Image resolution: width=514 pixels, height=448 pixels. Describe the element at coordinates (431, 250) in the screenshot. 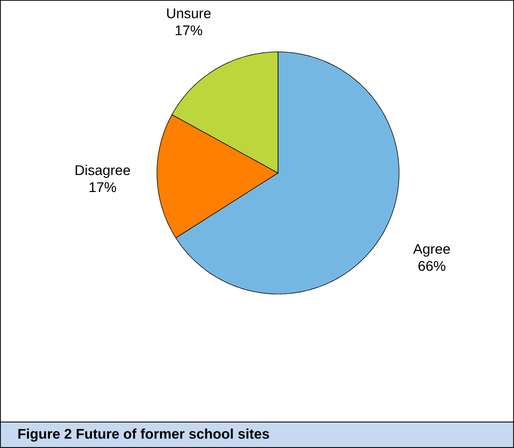

I see `slice-label: Agree` at that location.